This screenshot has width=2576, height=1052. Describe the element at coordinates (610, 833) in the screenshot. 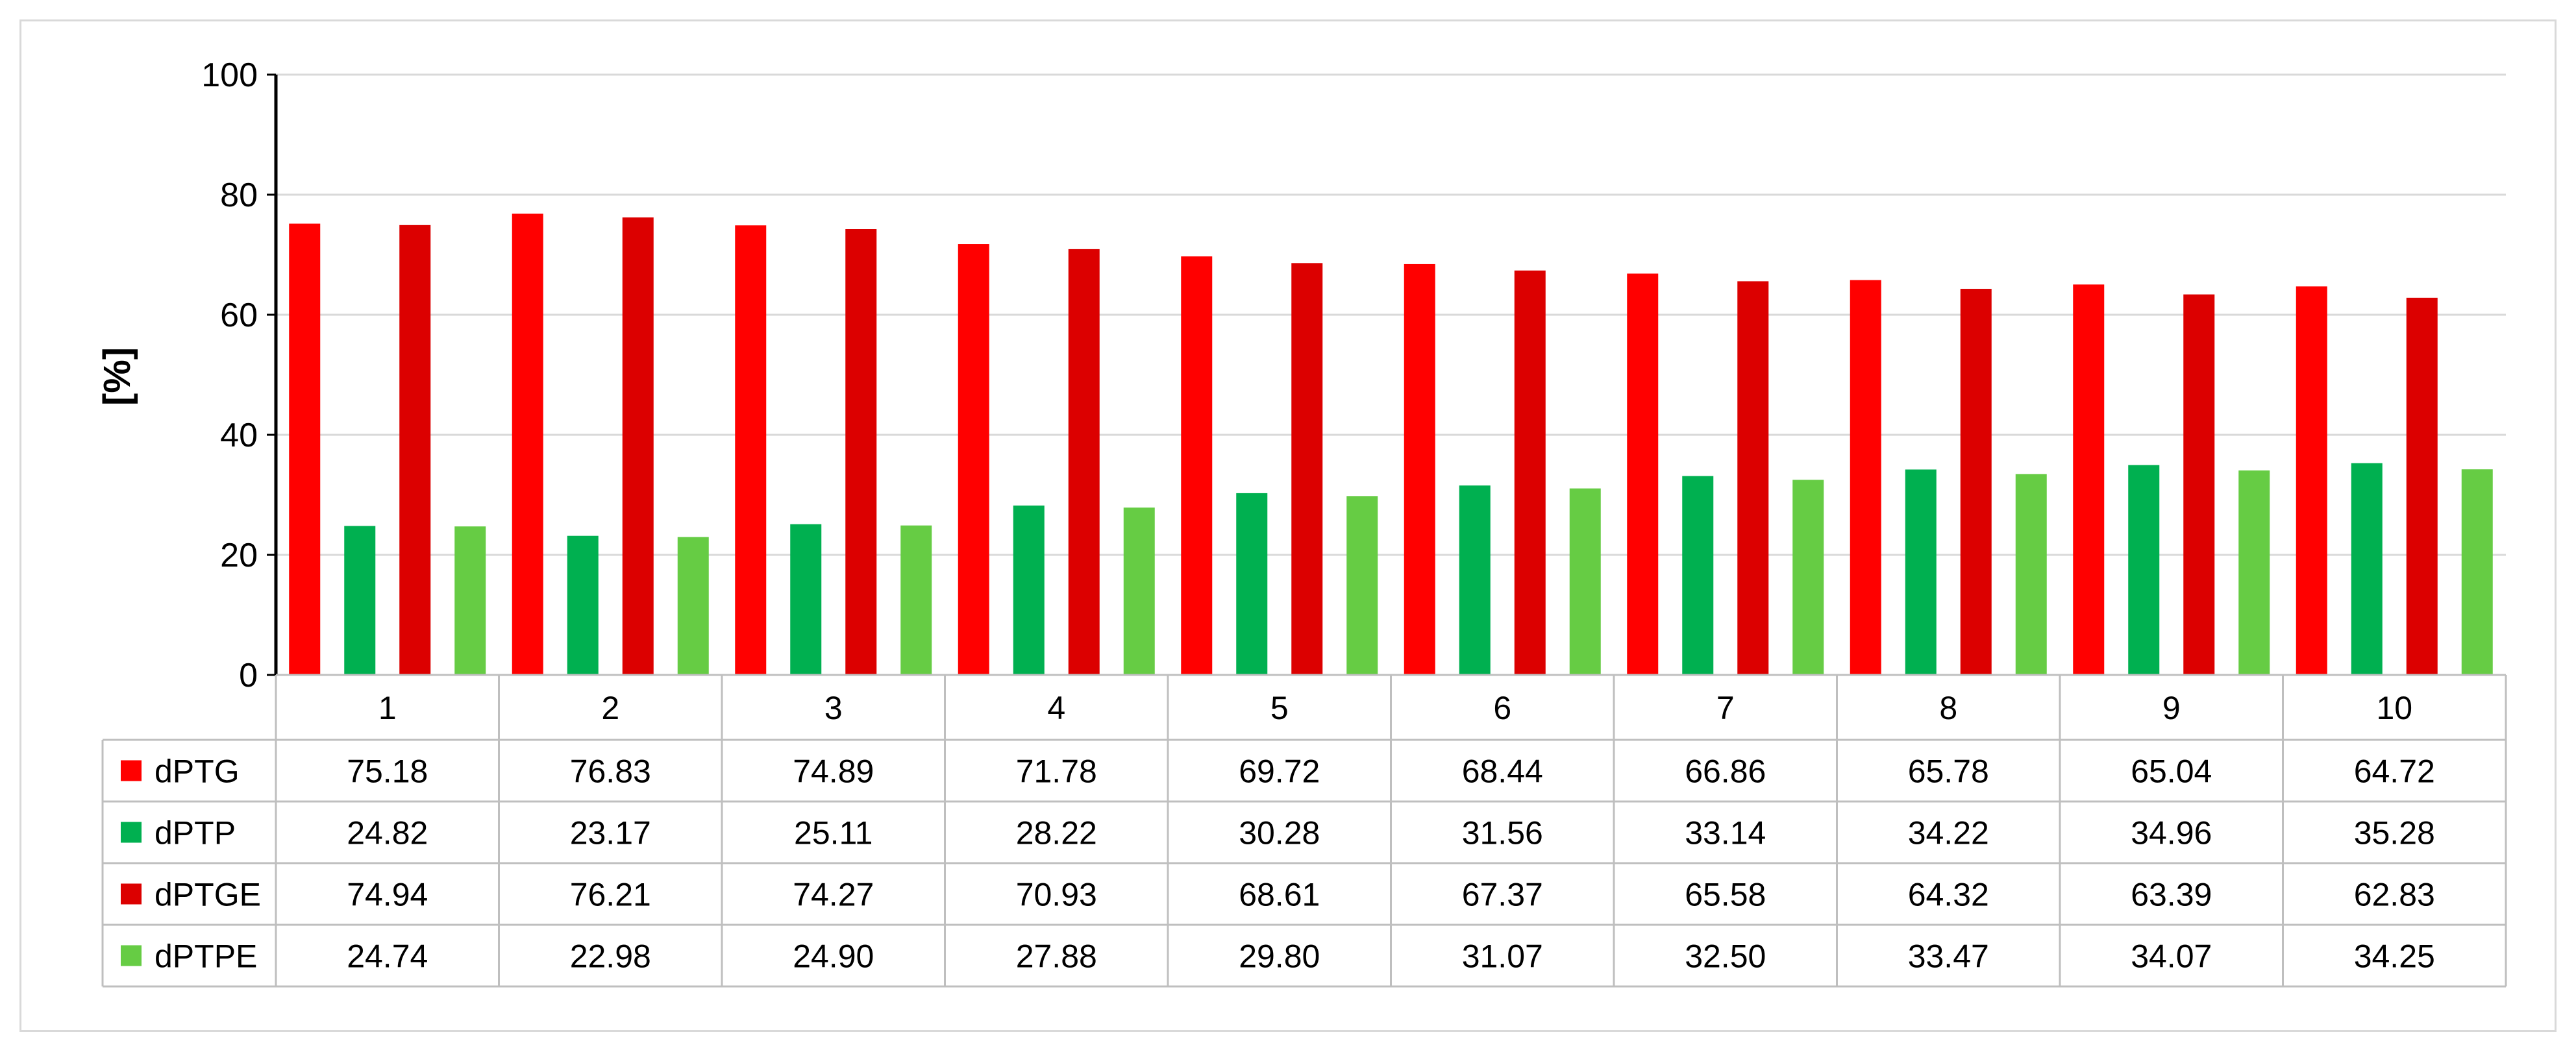

I see `data-label: 23.17` at that location.